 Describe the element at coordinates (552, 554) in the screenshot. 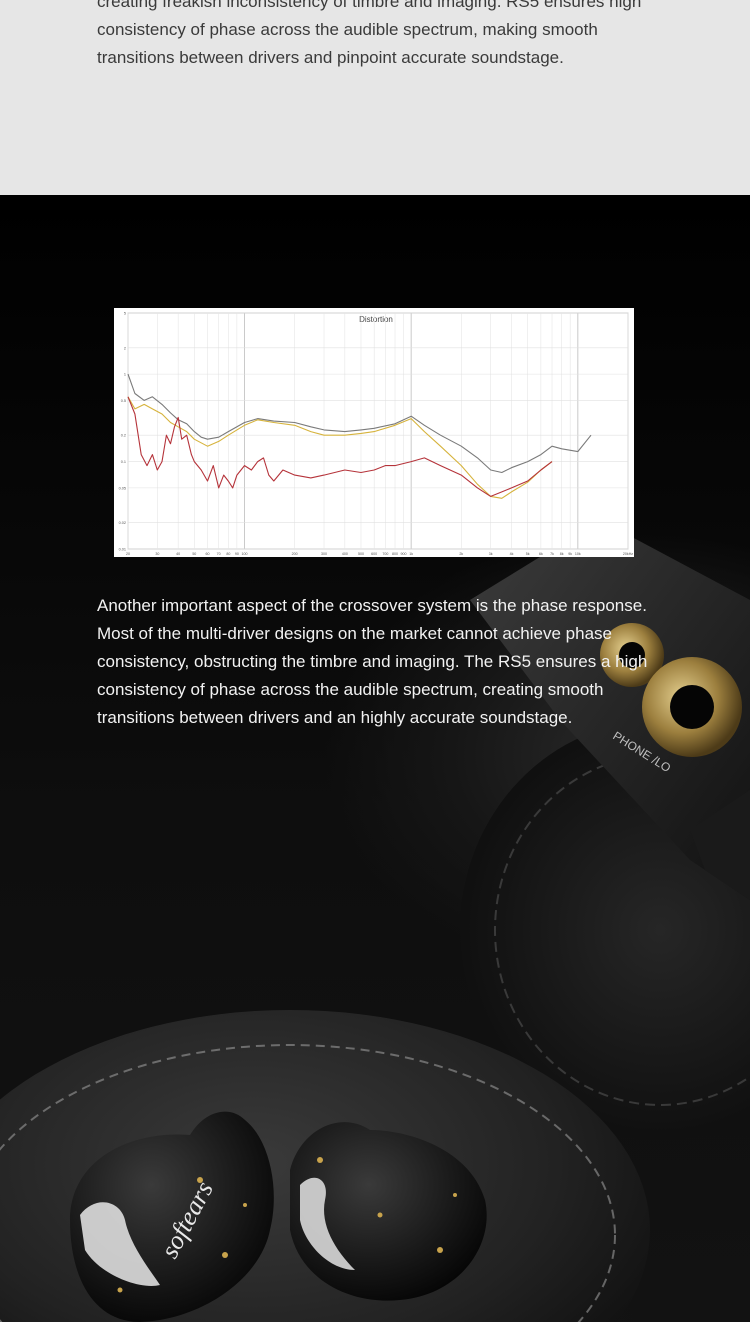

I see `x-tick-label: 7k` at that location.